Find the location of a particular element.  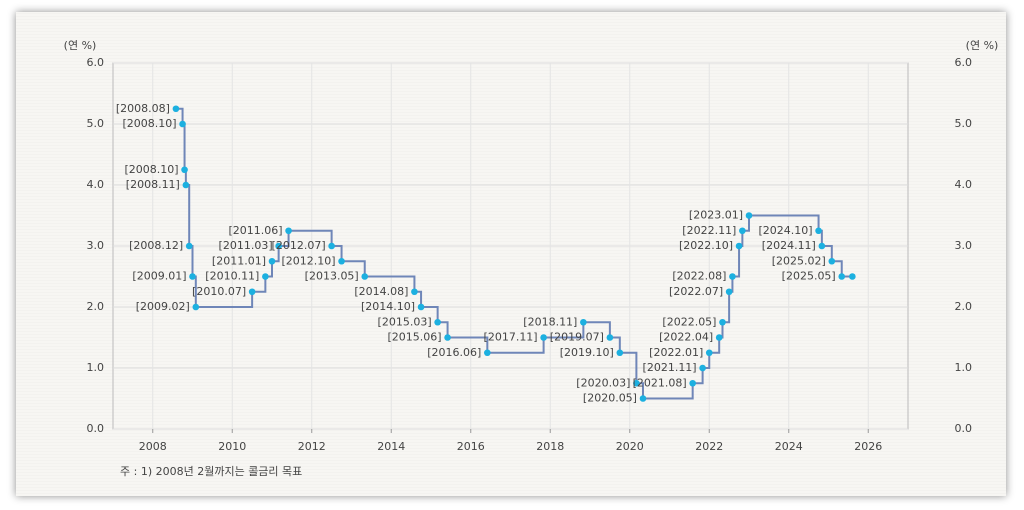

y2-tick-label: 3.0 is located at coordinates (964, 245).